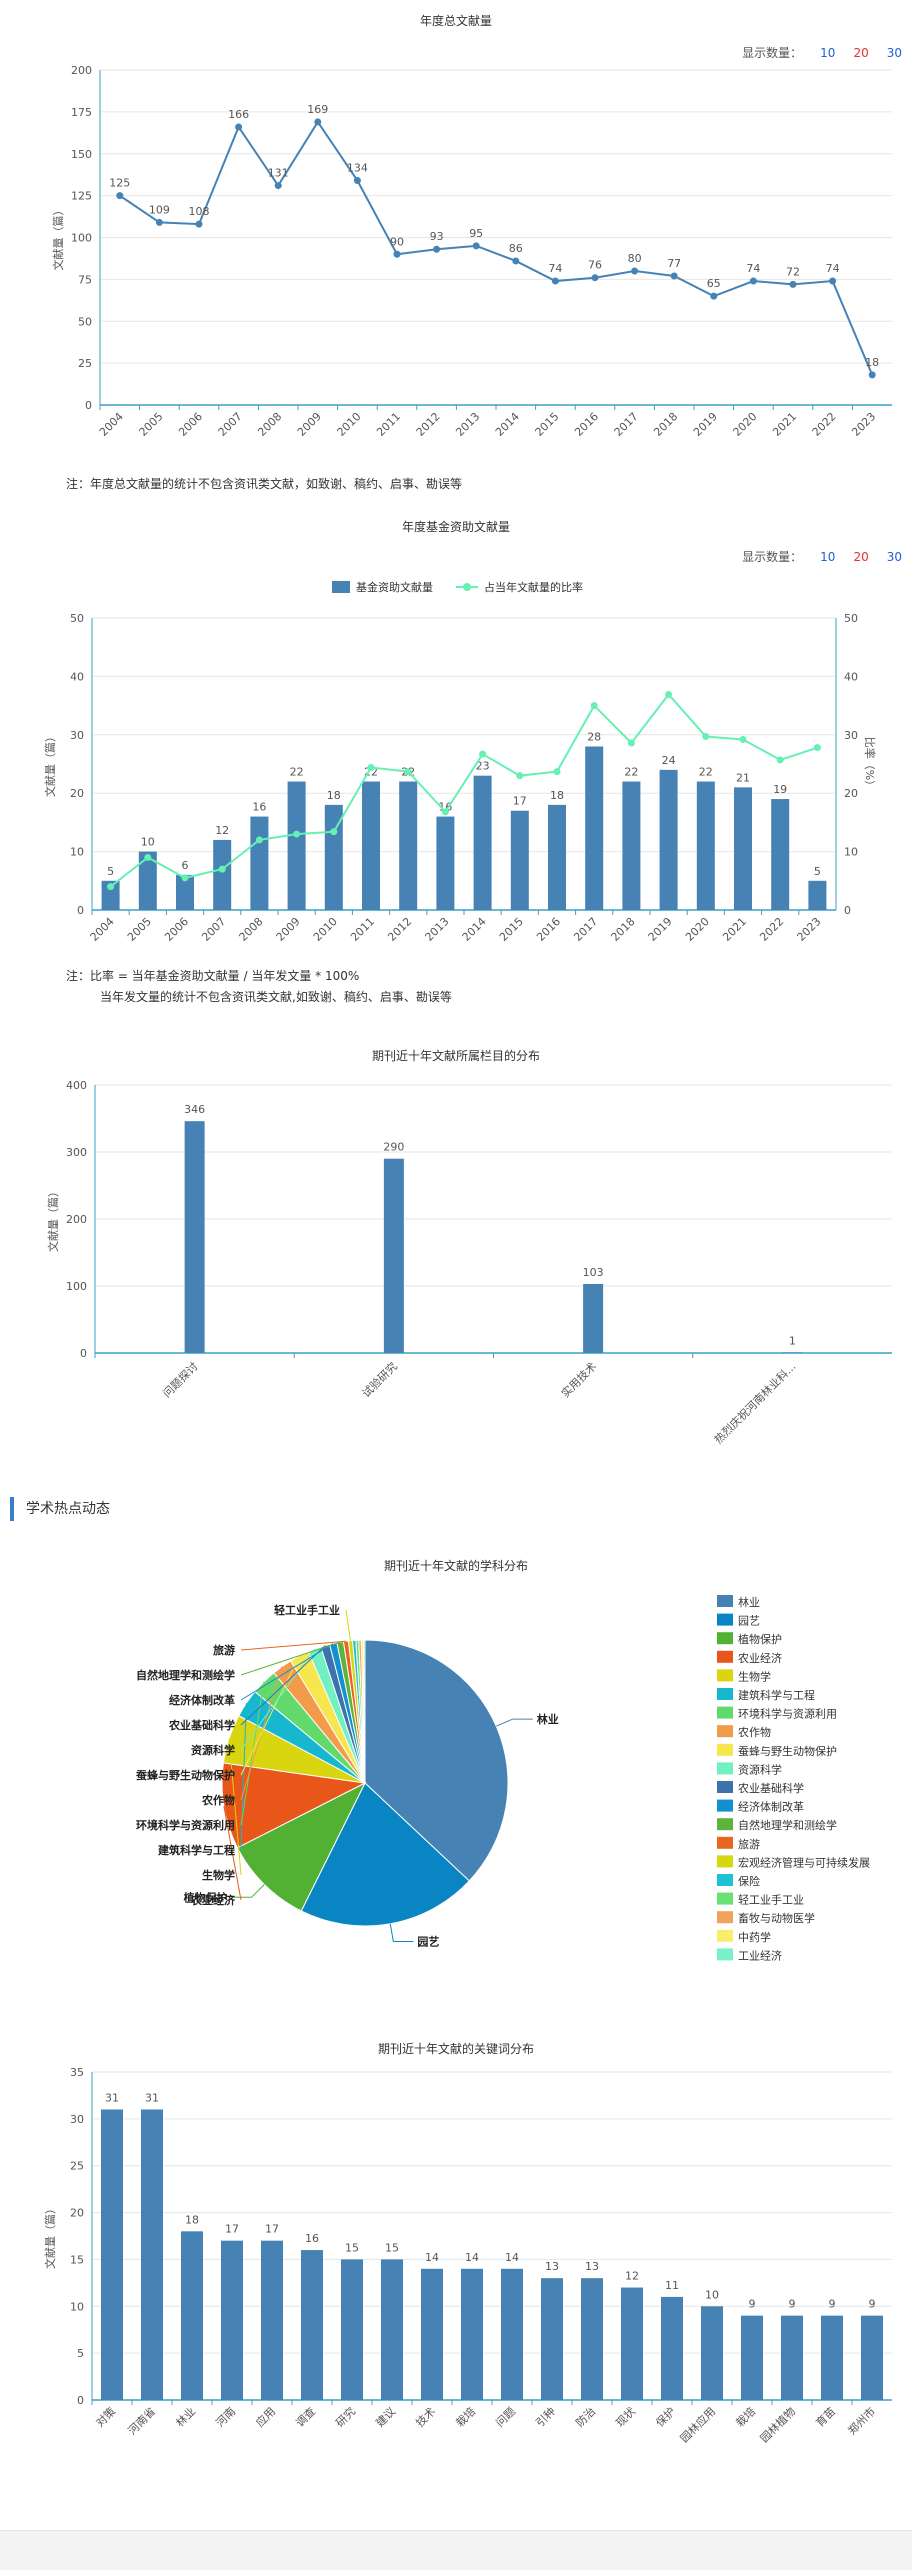 Image resolution: width=912 pixels, height=2570 pixels. What do you see at coordinates (463, 790) in the screenshot?
I see `ratio-line` at bounding box center [463, 790].